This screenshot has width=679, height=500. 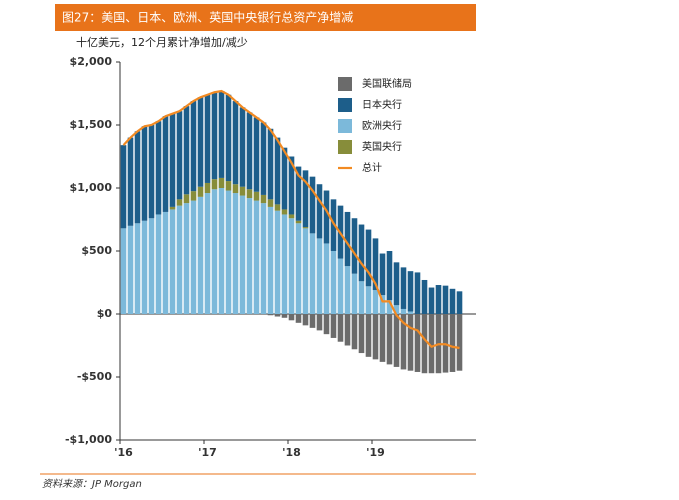 What do you see at coordinates (91, 187) in the screenshot?
I see `y-tick-label: $1,000` at bounding box center [91, 187].